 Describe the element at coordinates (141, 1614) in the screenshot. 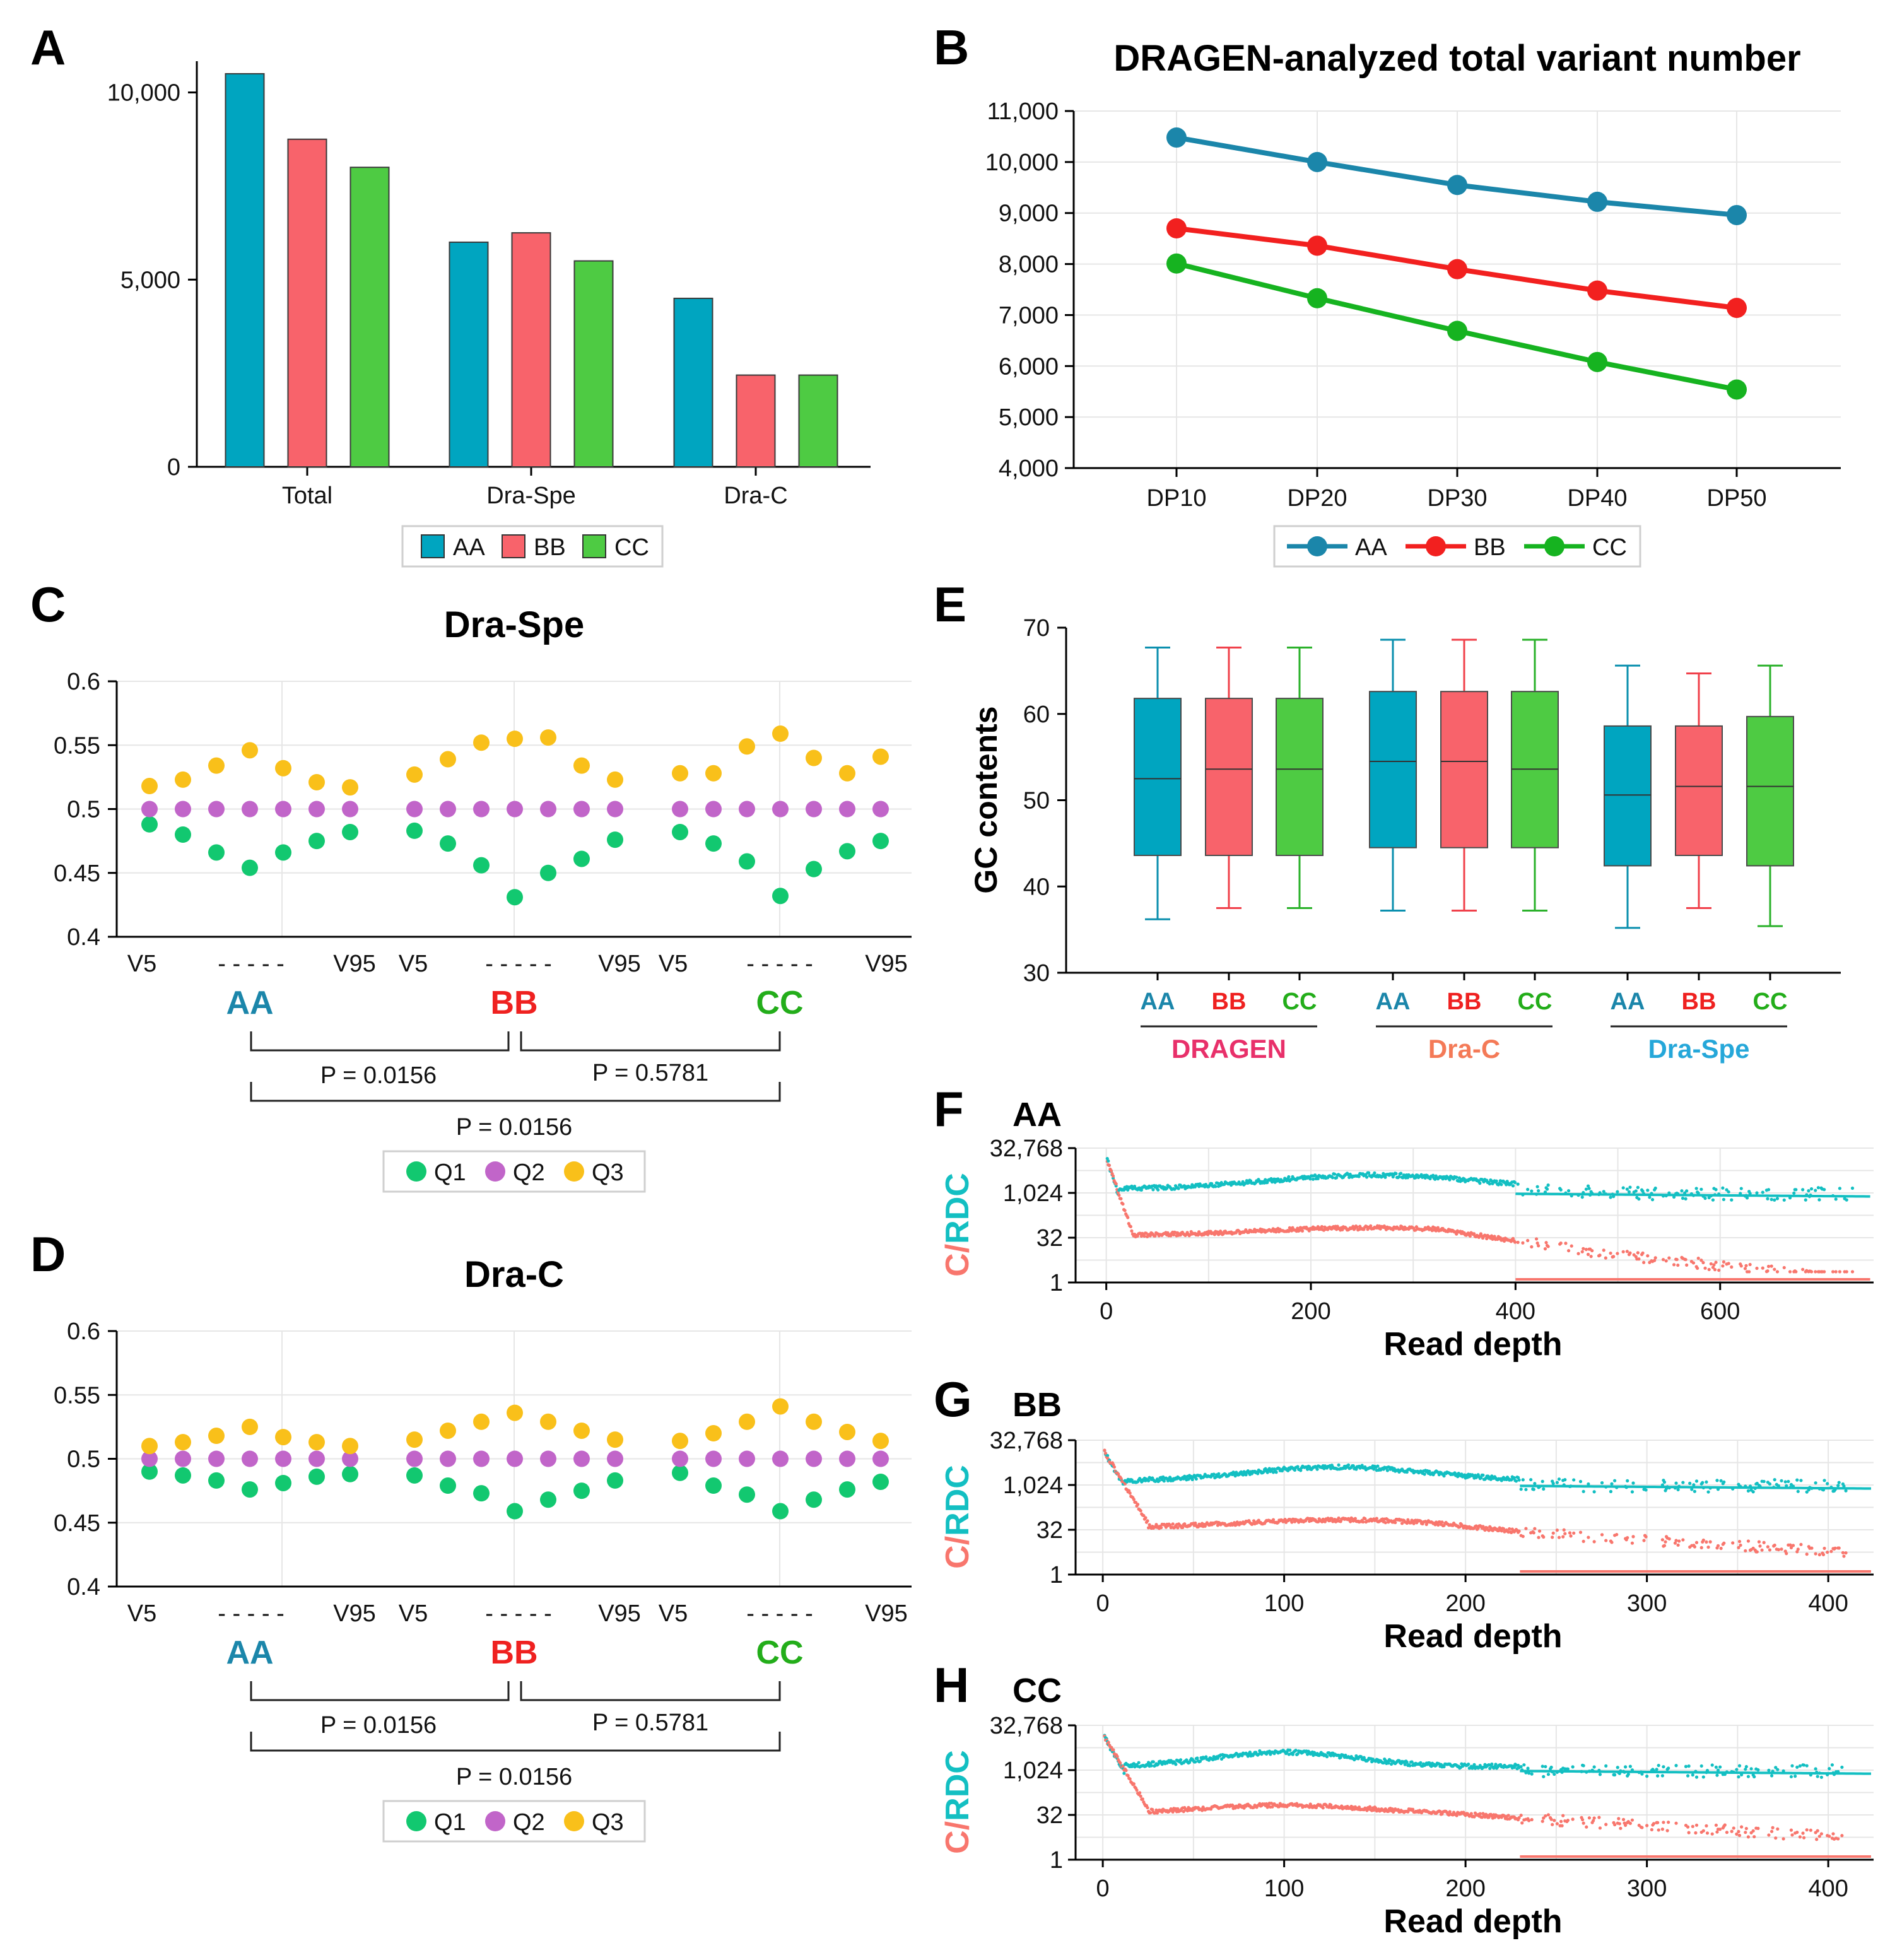

I see `x-label-start-aa: V5` at that location.